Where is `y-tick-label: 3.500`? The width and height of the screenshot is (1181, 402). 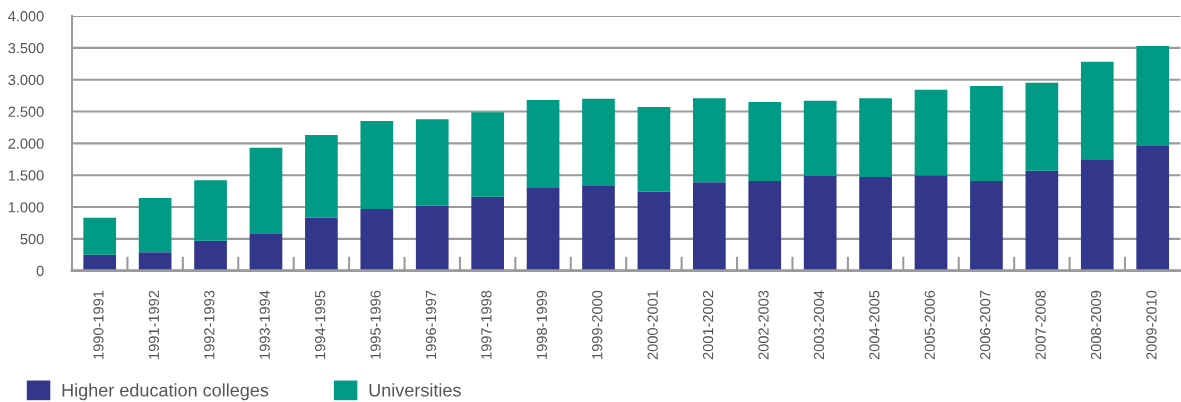 y-tick-label: 3.500 is located at coordinates (26, 48).